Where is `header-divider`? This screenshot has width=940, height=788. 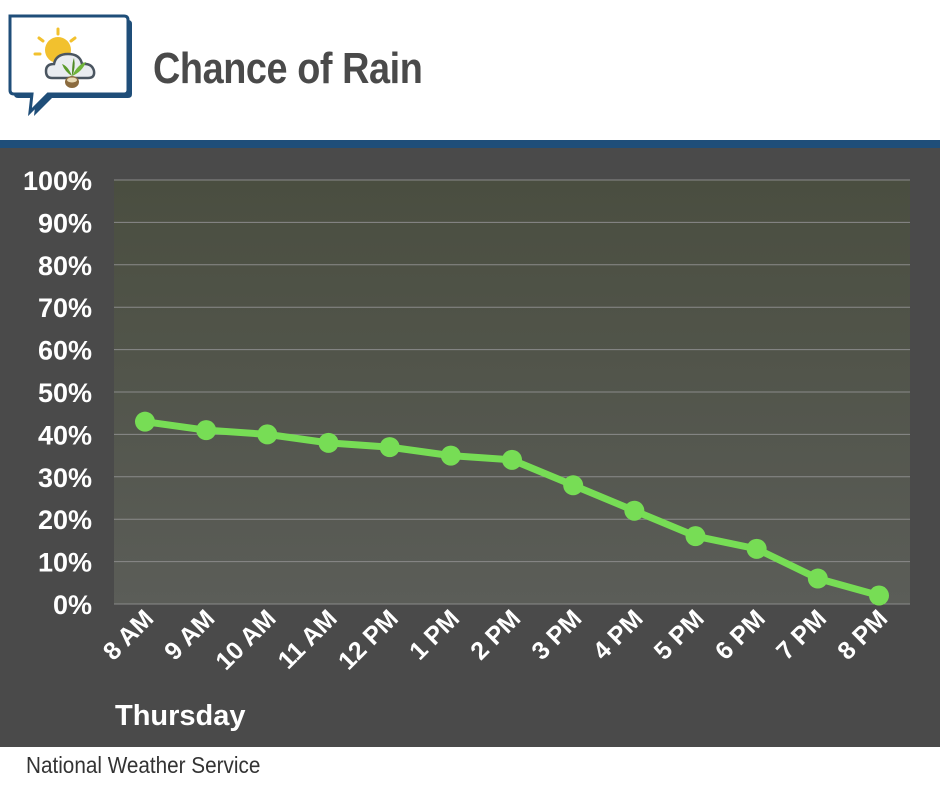 header-divider is located at coordinates (470, 144).